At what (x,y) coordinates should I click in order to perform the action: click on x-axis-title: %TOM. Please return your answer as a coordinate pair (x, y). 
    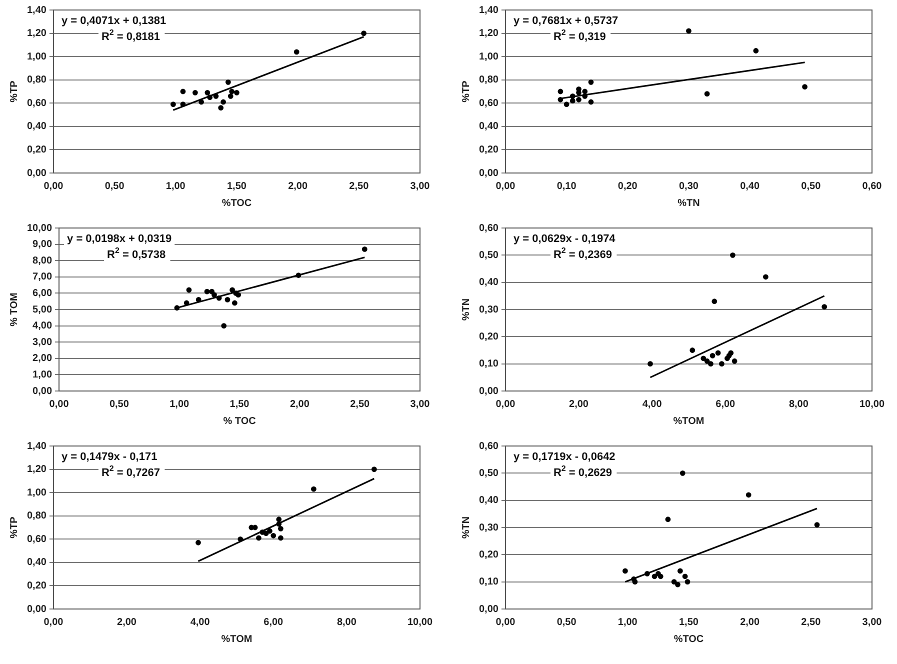
    Looking at the image, I should click on (688, 421).